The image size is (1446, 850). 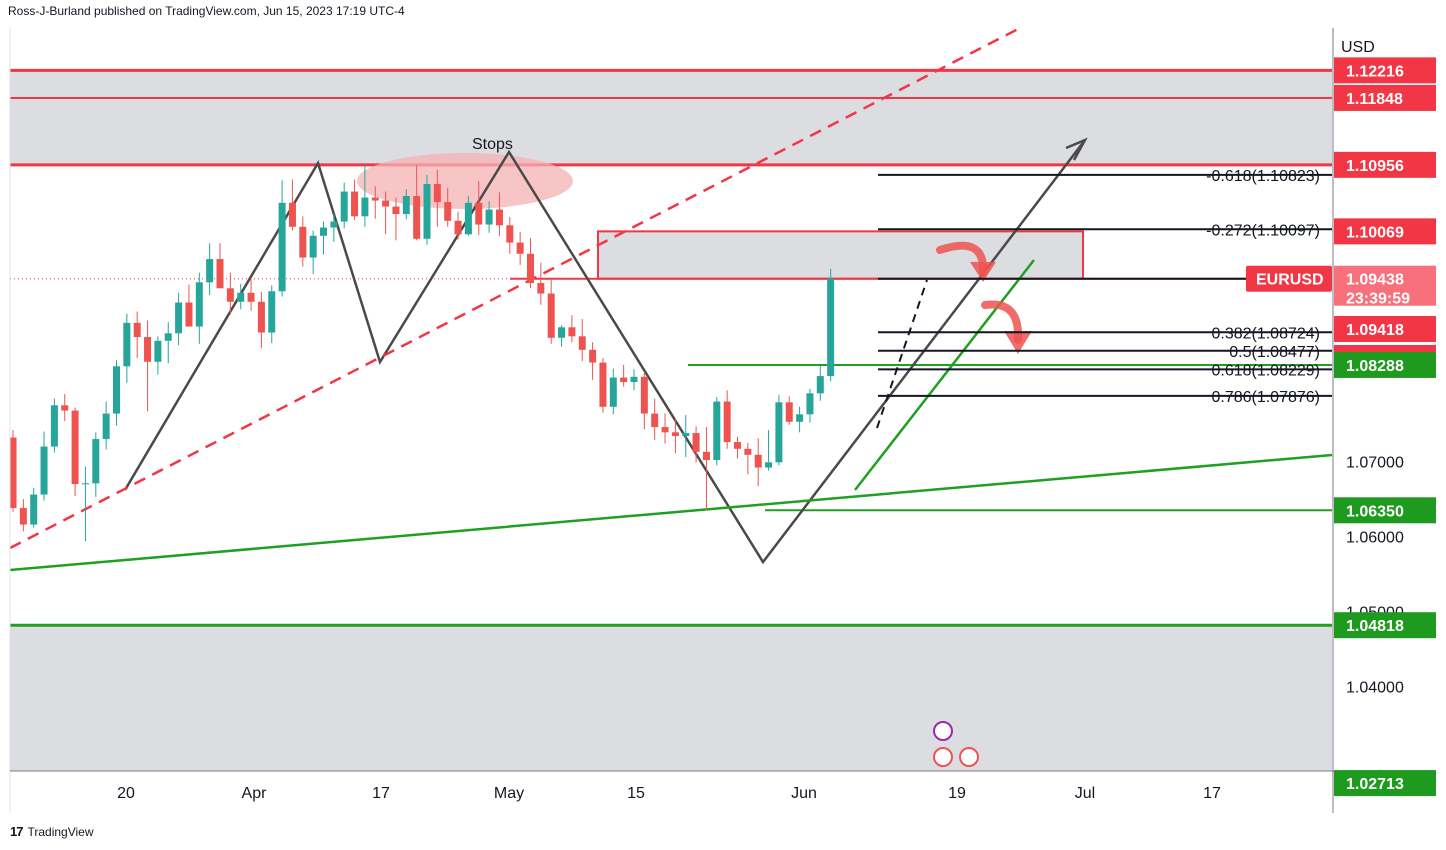 I want to click on tradingview-logo-icon: 17, so click(x=17, y=831).